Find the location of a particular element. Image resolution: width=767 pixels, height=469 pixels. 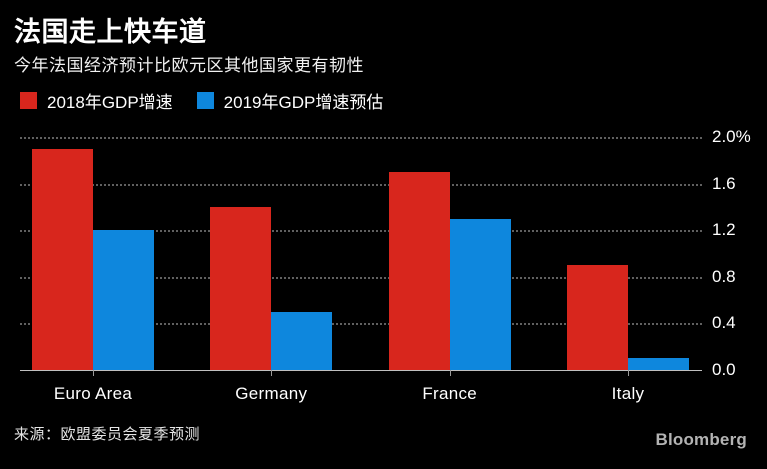

y-axis-label-0.0: 0.0 is located at coordinates (724, 369).